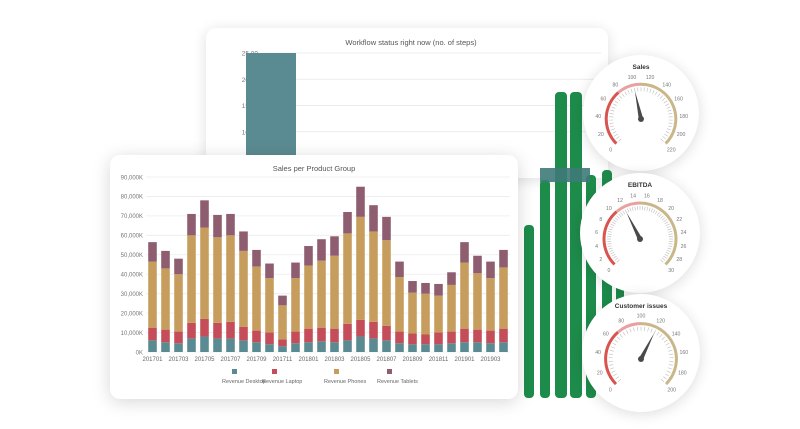  I want to click on gauge-tick-label: 30, so click(671, 271).